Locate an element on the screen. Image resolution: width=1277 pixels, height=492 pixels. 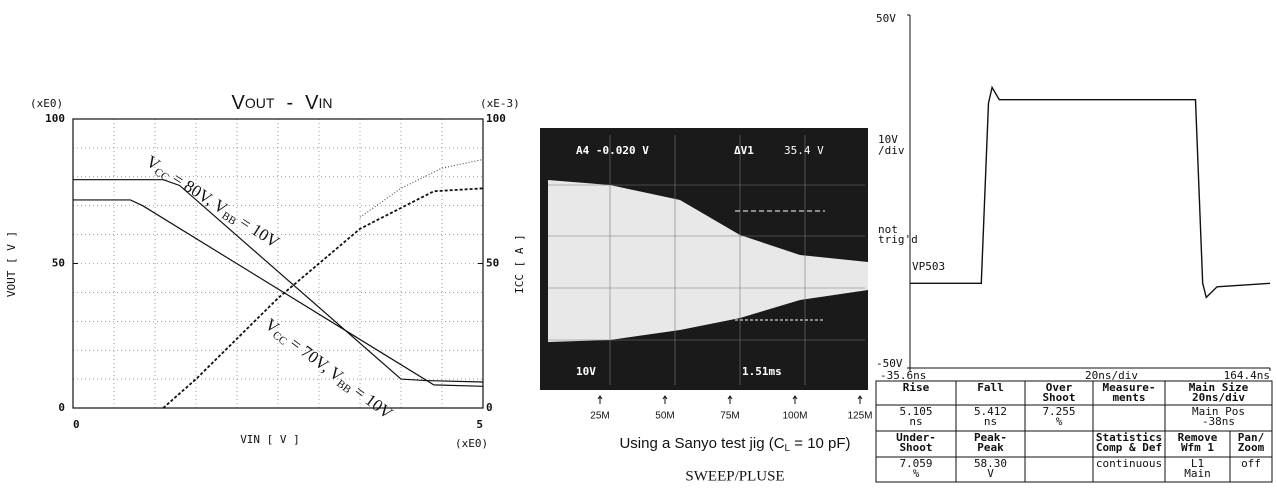
curve-annotation: VCC = 80V, VBB = 10V is located at coordinates (213, 203).